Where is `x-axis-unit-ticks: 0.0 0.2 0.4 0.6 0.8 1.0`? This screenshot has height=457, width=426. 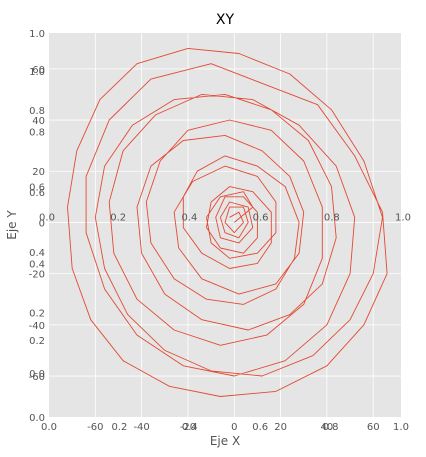 x-axis-unit-ticks: 0.0 0.2 0.4 0.6 0.8 1.0 is located at coordinates (225, 427).